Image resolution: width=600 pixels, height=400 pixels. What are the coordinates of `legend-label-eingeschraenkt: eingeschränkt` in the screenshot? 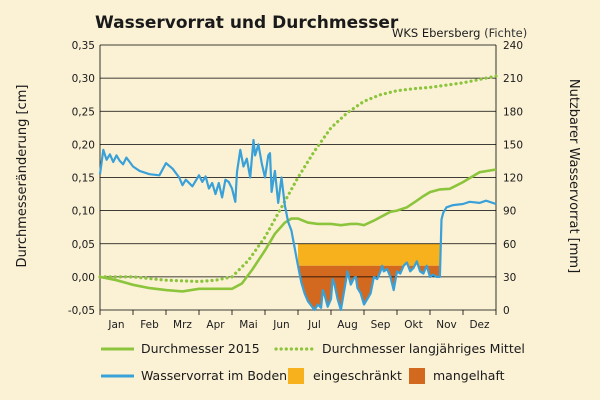 It's located at (357, 375).